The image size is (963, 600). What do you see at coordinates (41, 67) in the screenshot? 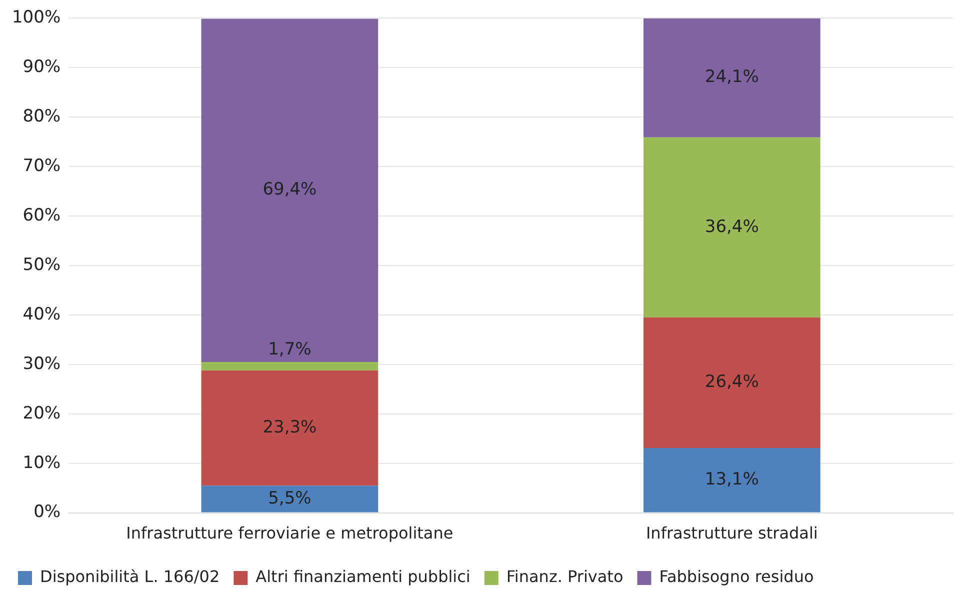
I see `y-tick-label: 90%` at bounding box center [41, 67].